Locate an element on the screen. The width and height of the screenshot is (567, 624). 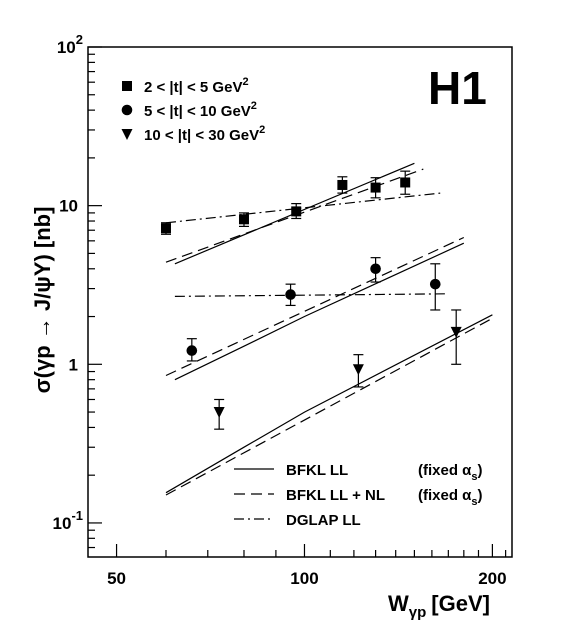
x-tick-label: 100 is located at coordinates (304, 578).